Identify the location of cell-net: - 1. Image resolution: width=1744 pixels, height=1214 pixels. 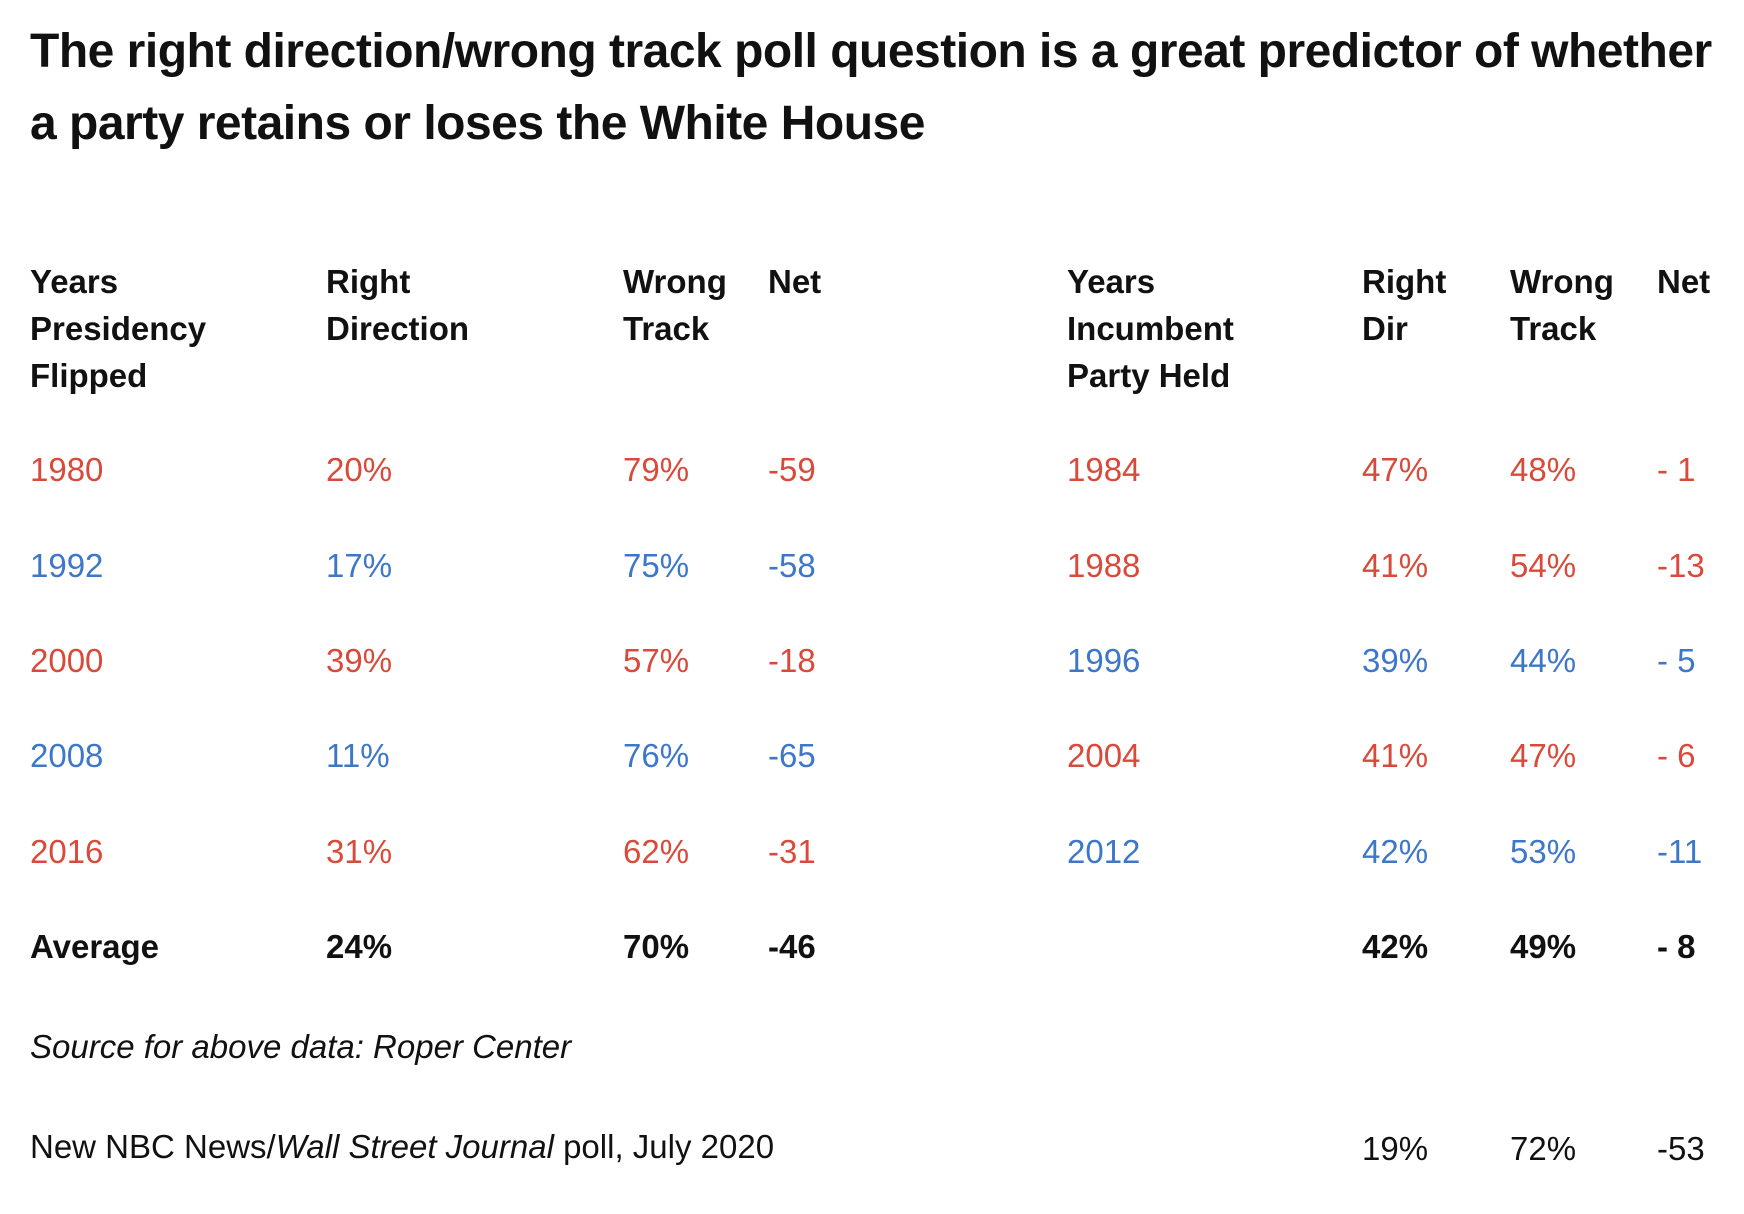
(1676, 469).